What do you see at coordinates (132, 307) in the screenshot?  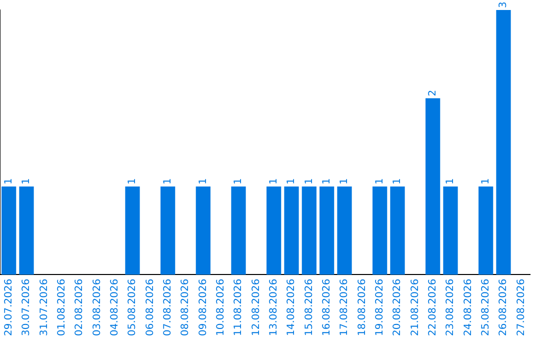 I see `x-tick-label: 05.08.2026` at bounding box center [132, 307].